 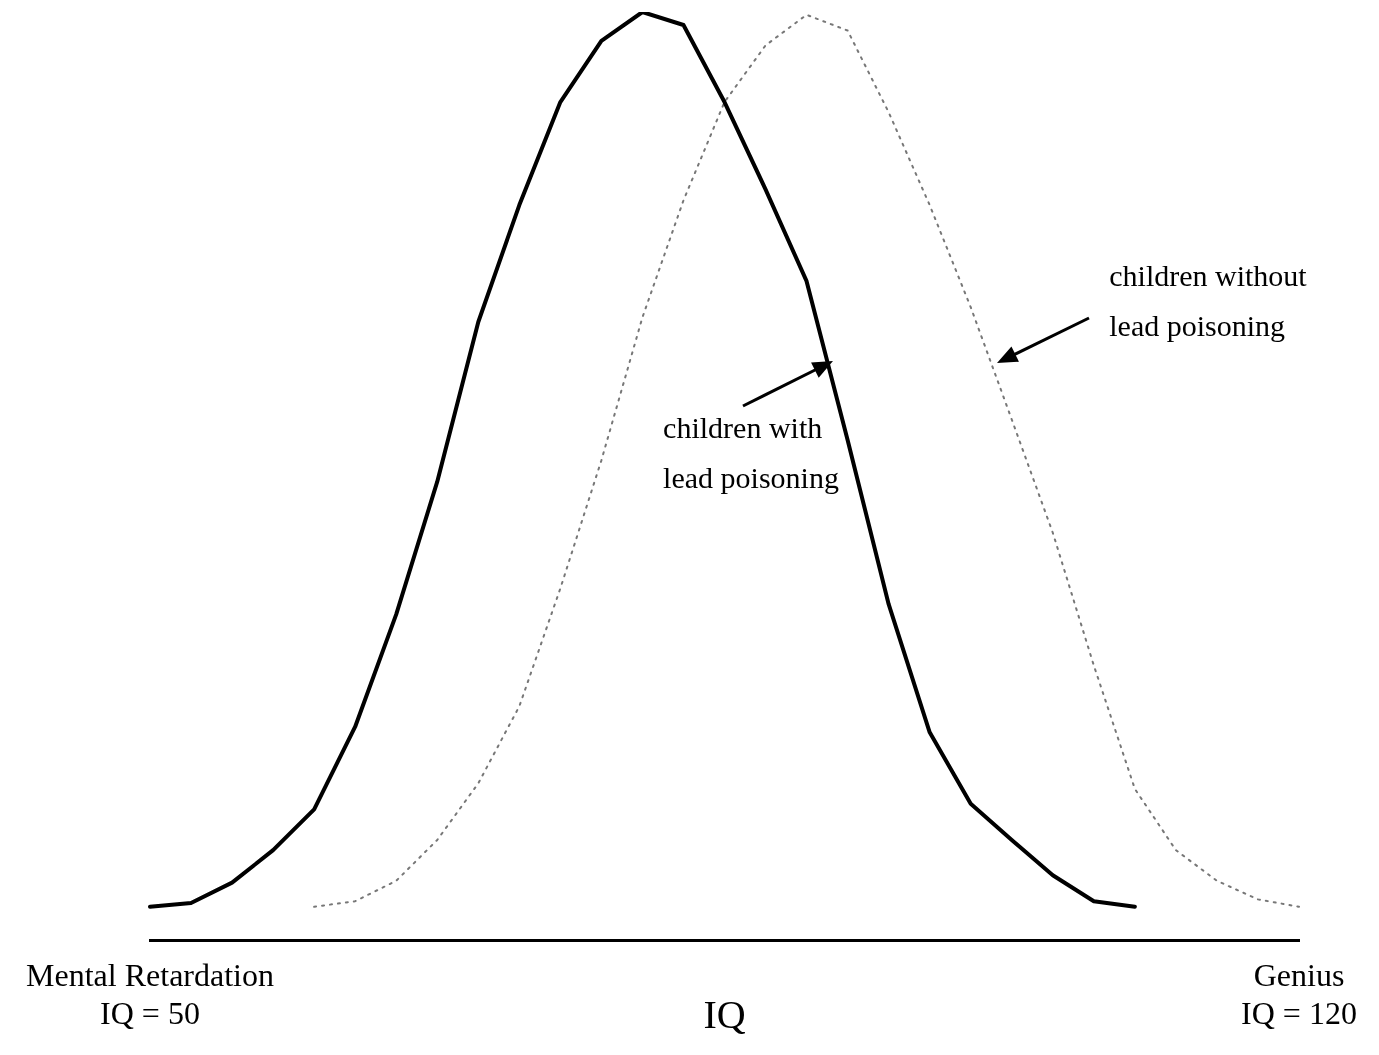 I want to click on x-axis-title: IQ, so click(x=724, y=1014).